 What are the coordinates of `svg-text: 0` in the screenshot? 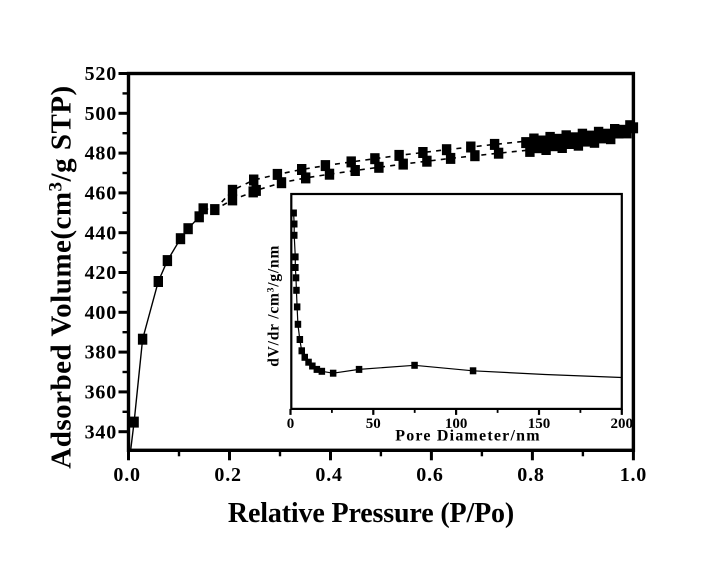 It's located at (291, 424).